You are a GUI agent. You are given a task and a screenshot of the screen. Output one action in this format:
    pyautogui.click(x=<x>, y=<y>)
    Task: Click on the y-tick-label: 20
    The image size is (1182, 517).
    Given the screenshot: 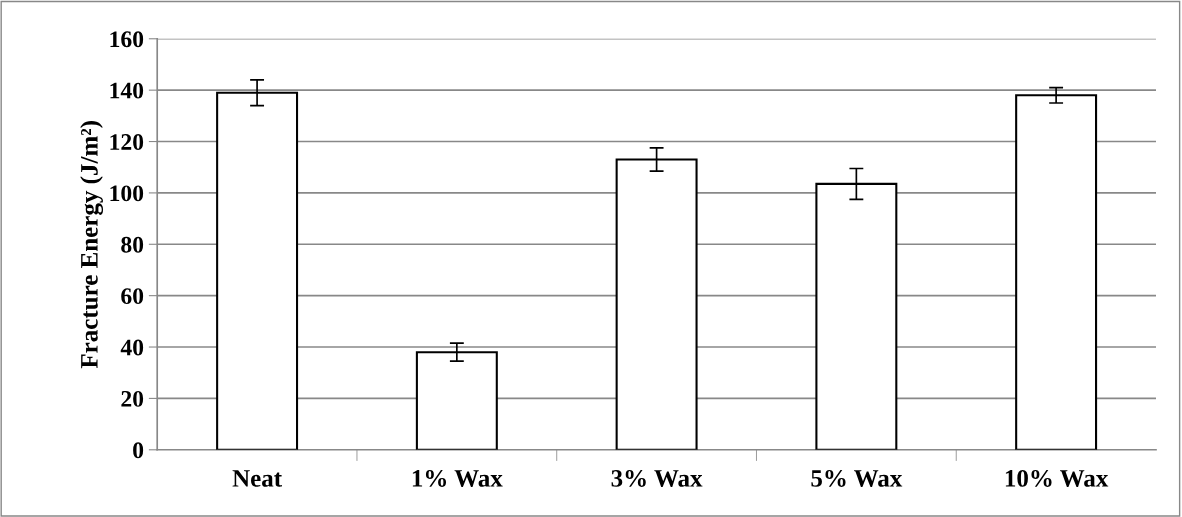 What is the action you would take?
    pyautogui.click(x=132, y=398)
    